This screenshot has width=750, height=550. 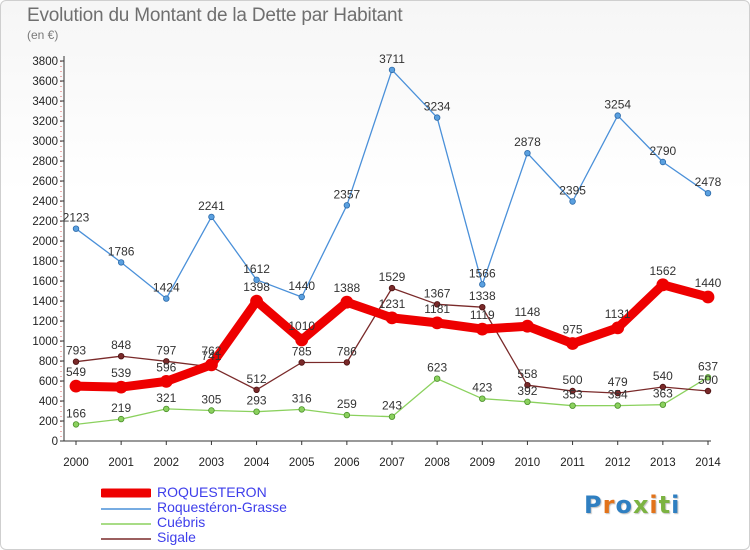 I want to click on data-label: 539, so click(x=121, y=373).